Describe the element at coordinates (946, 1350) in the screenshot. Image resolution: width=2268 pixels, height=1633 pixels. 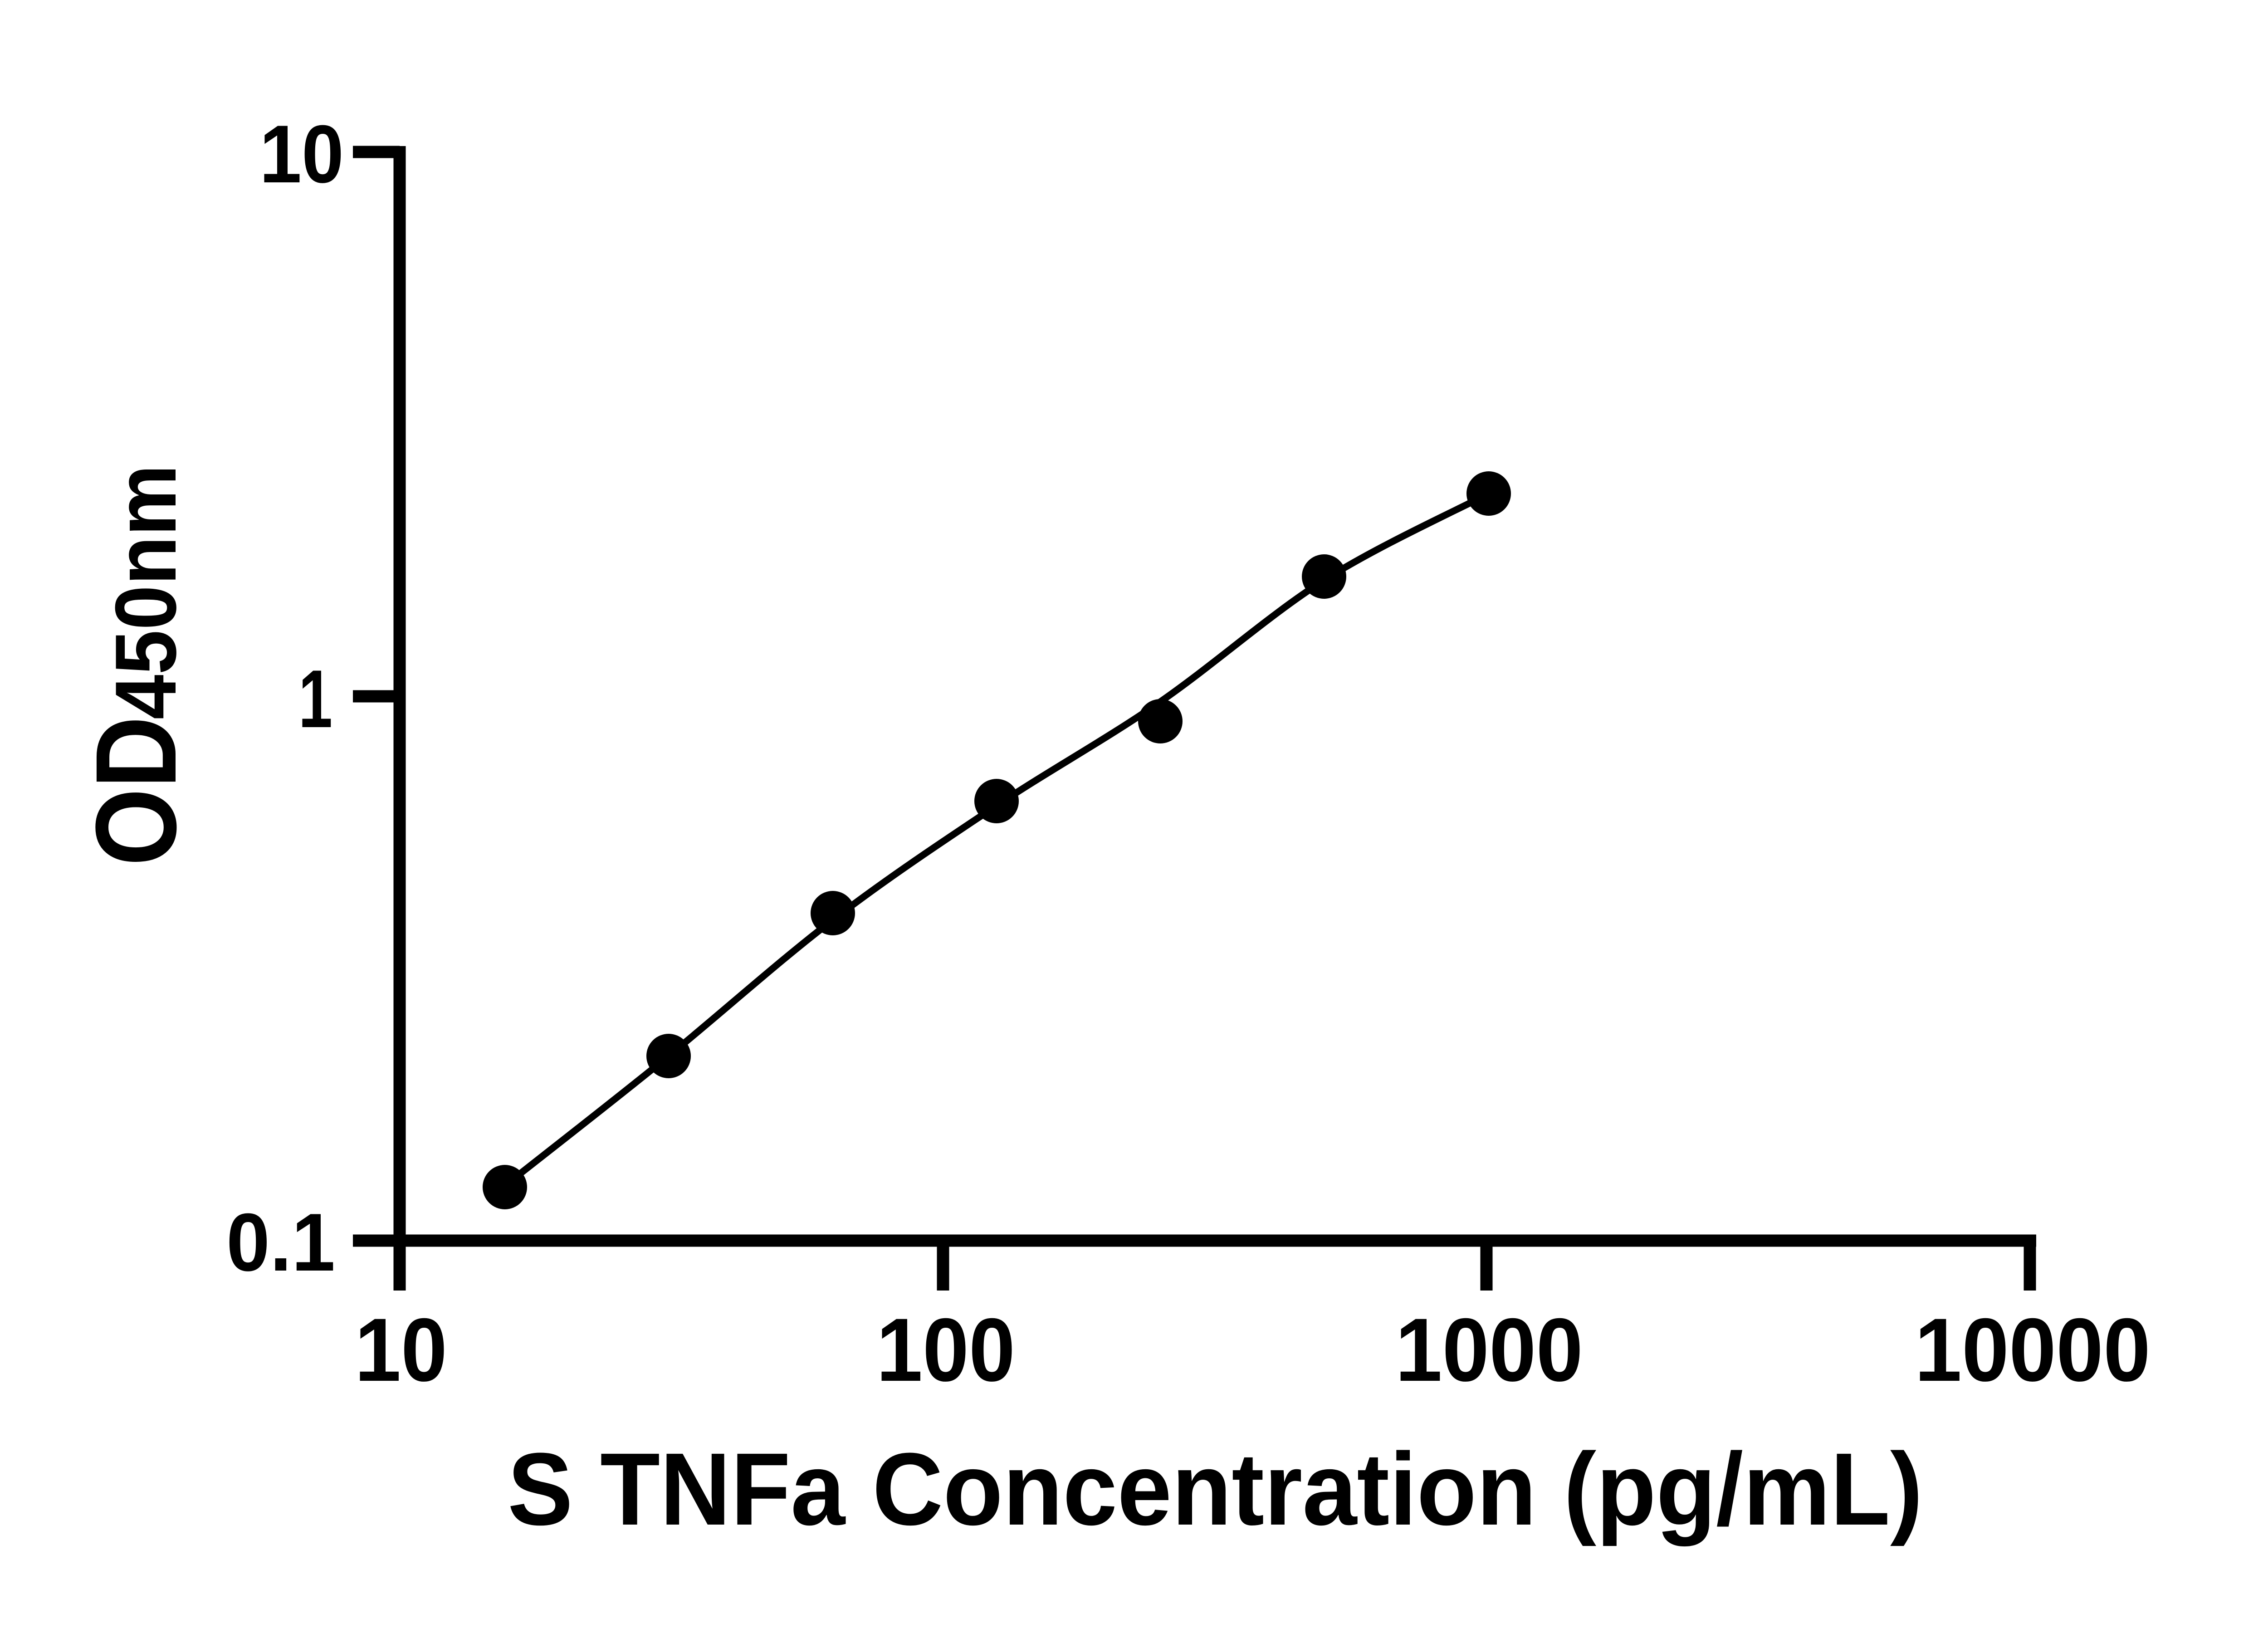
I see `svg-text: 100` at that location.